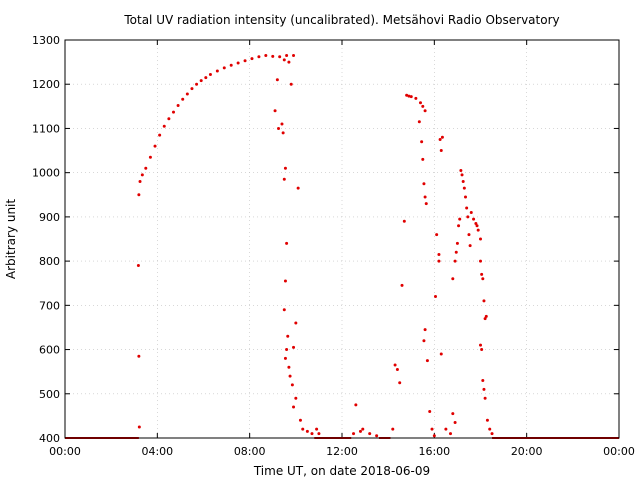 The height and width of the screenshot is (480, 640). I want to click on x-tick-label: 20:00, so click(527, 451).